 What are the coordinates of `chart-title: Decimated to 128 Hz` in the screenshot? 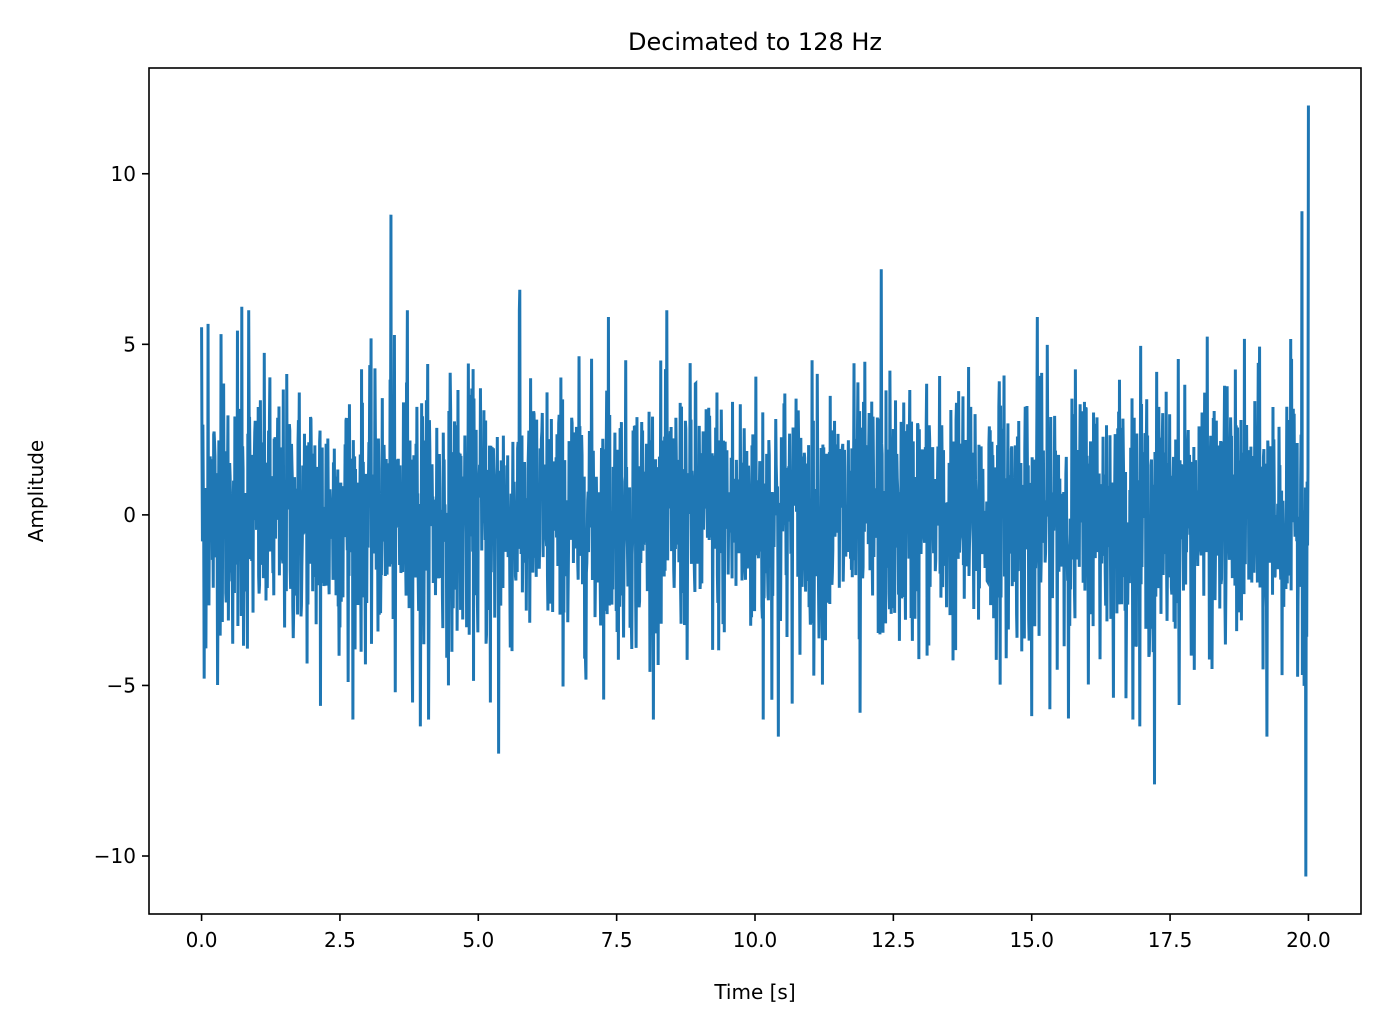 It's located at (755, 42).